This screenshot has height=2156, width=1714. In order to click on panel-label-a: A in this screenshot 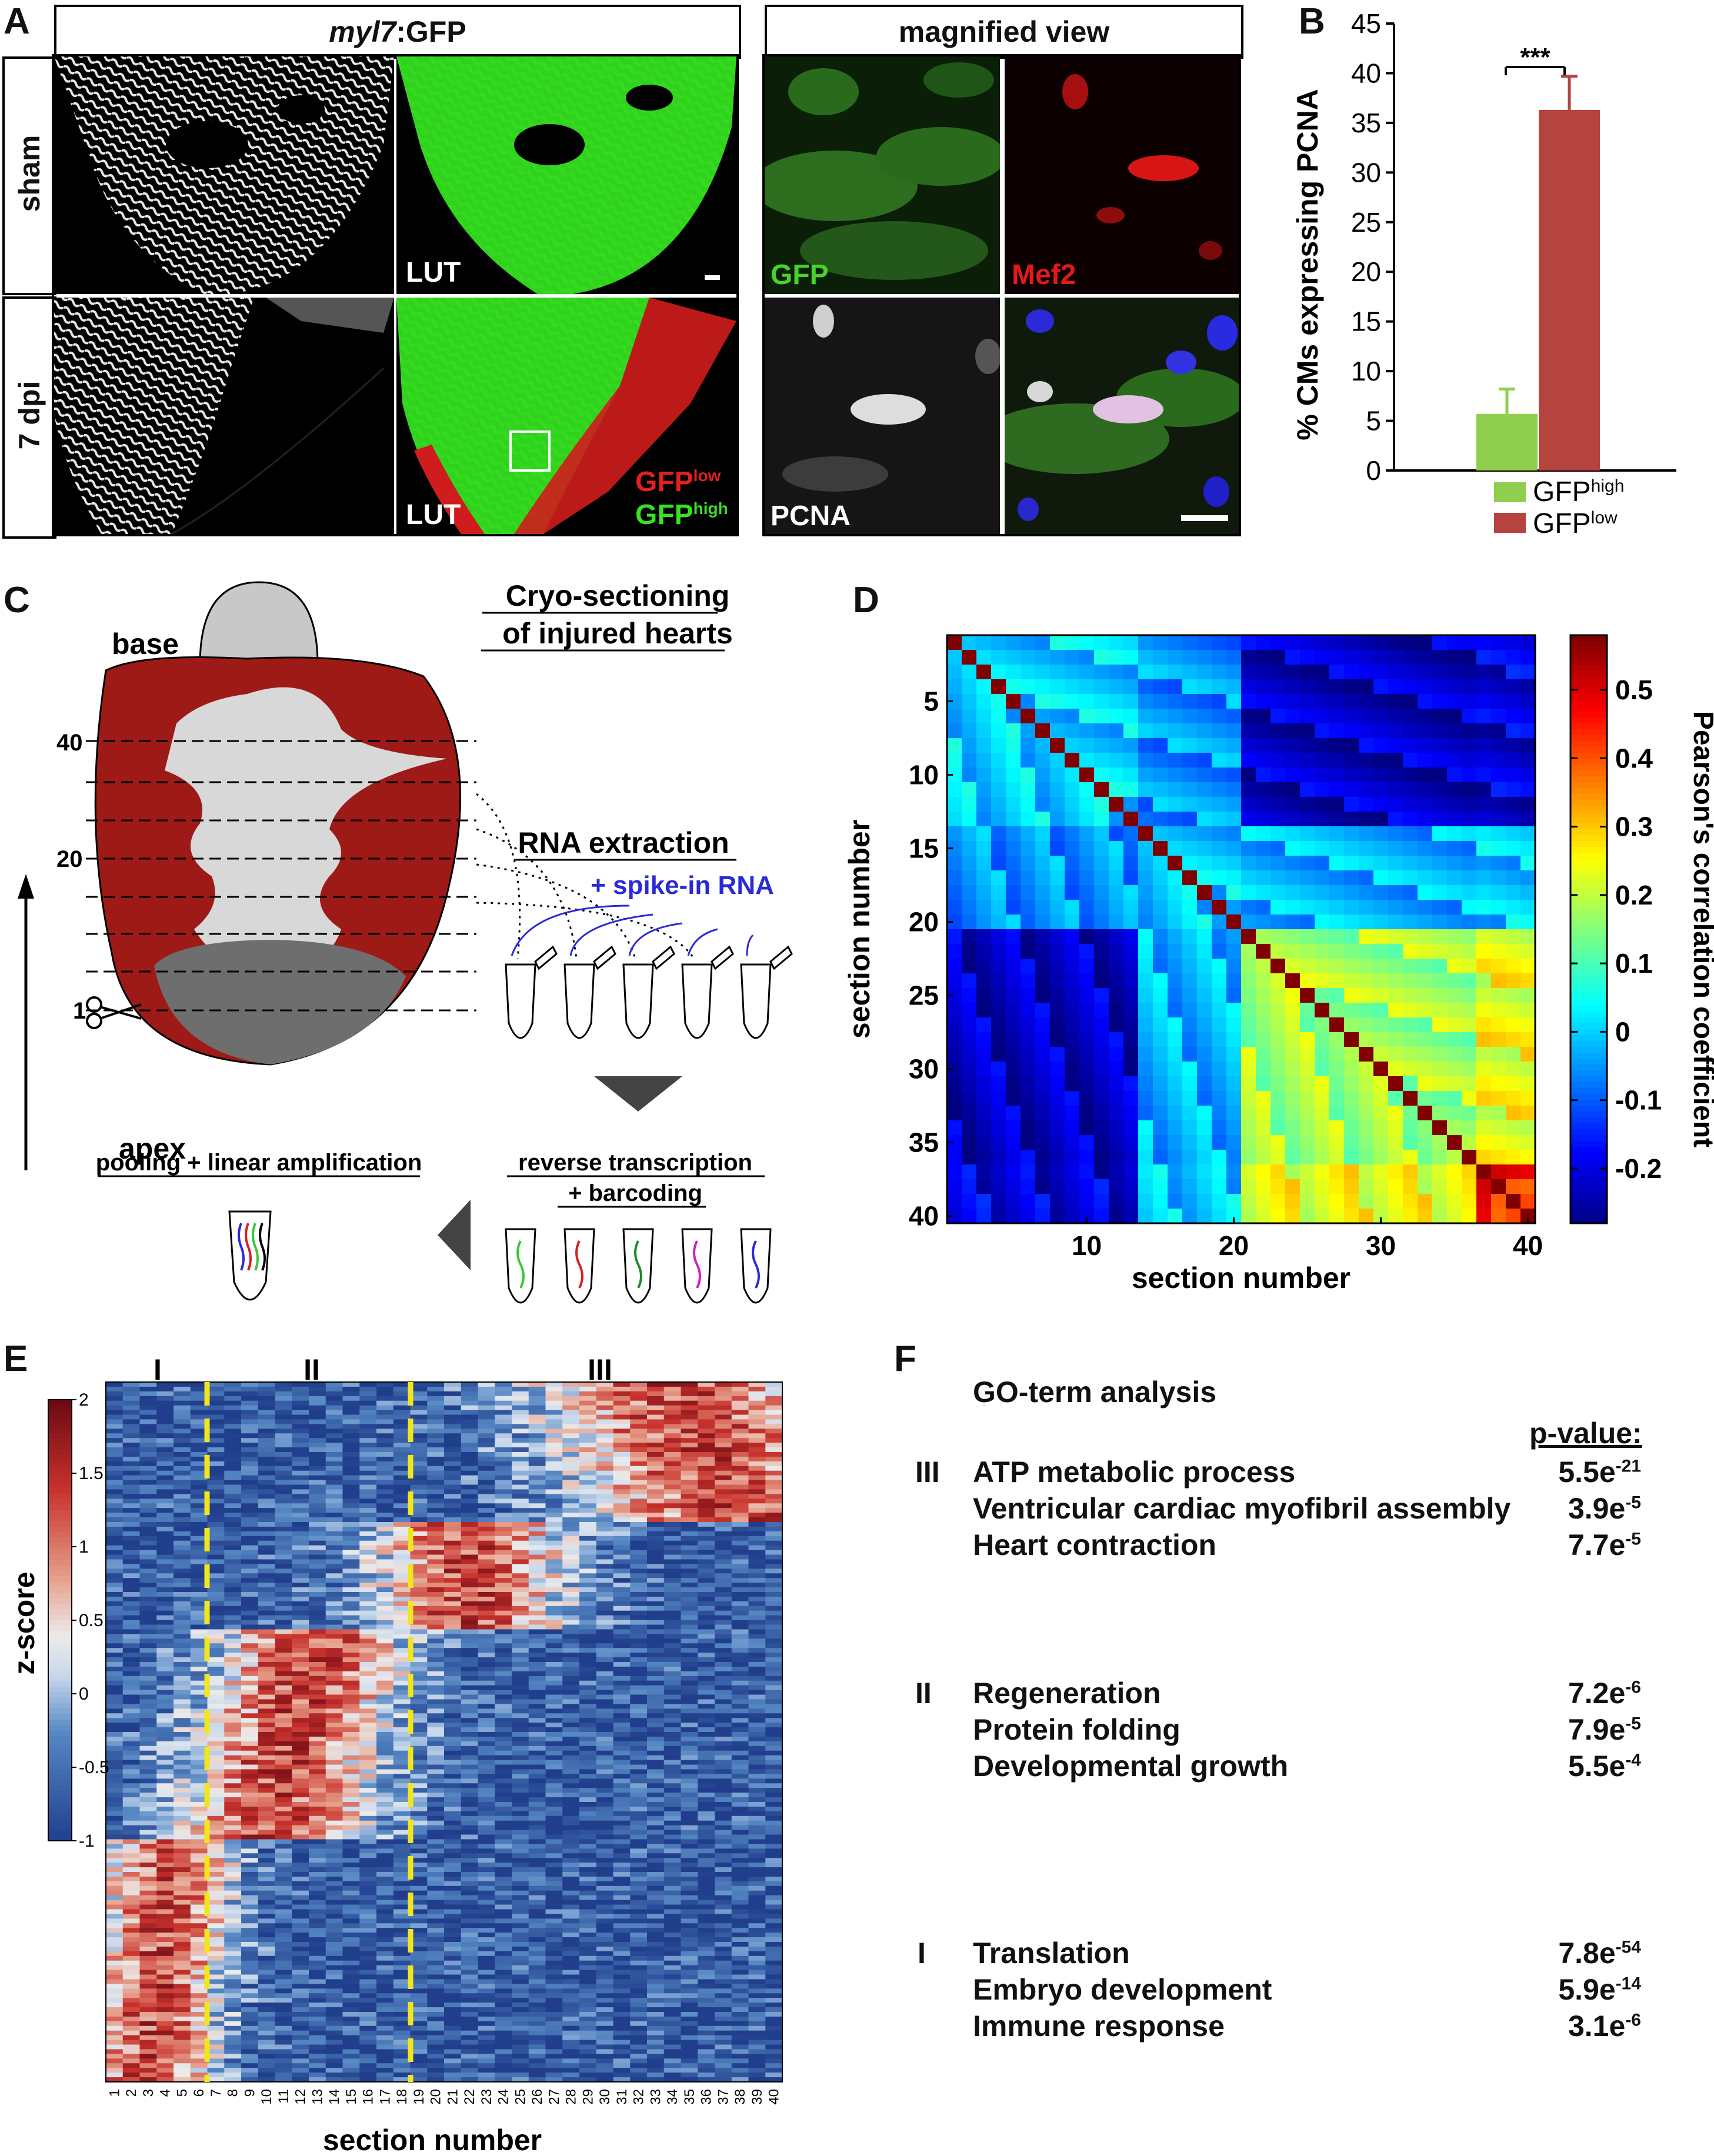, I will do `click(17, 21)`.